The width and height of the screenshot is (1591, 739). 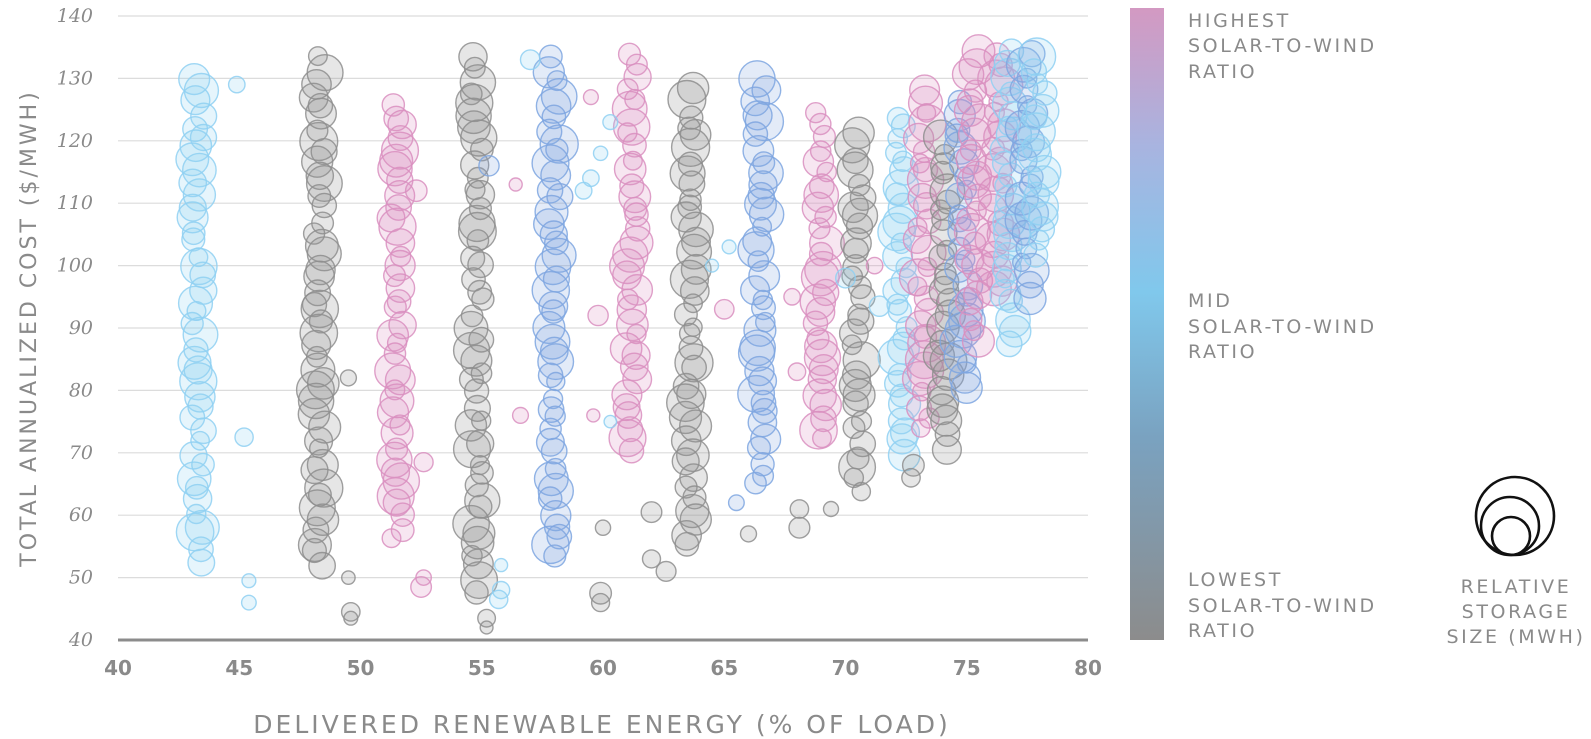 What do you see at coordinates (603, 668) in the screenshot?
I see `x-tick-labels: 40 45 50 55 60 65 70 75 80` at bounding box center [603, 668].